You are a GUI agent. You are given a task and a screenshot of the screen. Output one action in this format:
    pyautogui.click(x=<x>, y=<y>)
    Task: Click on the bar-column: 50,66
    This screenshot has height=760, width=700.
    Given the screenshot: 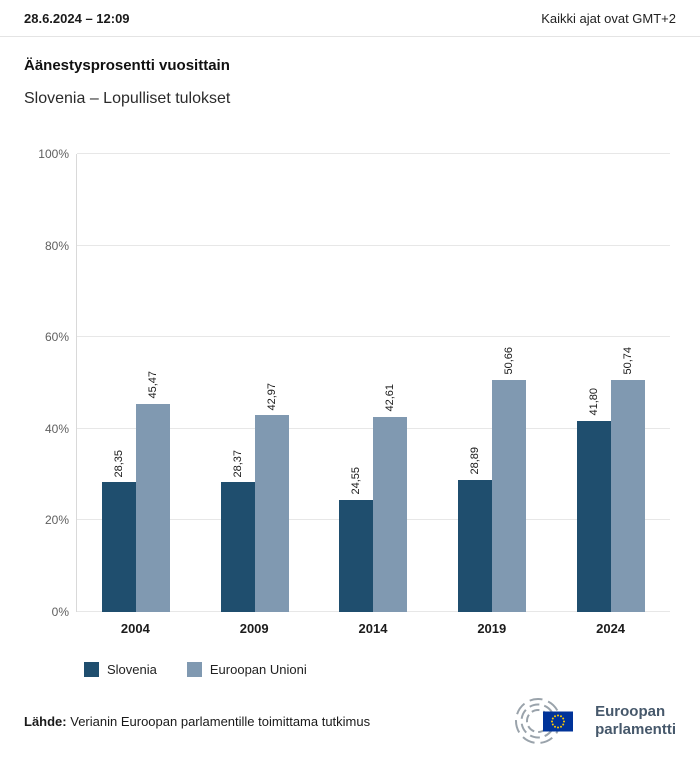 What is the action you would take?
    pyautogui.click(x=509, y=479)
    